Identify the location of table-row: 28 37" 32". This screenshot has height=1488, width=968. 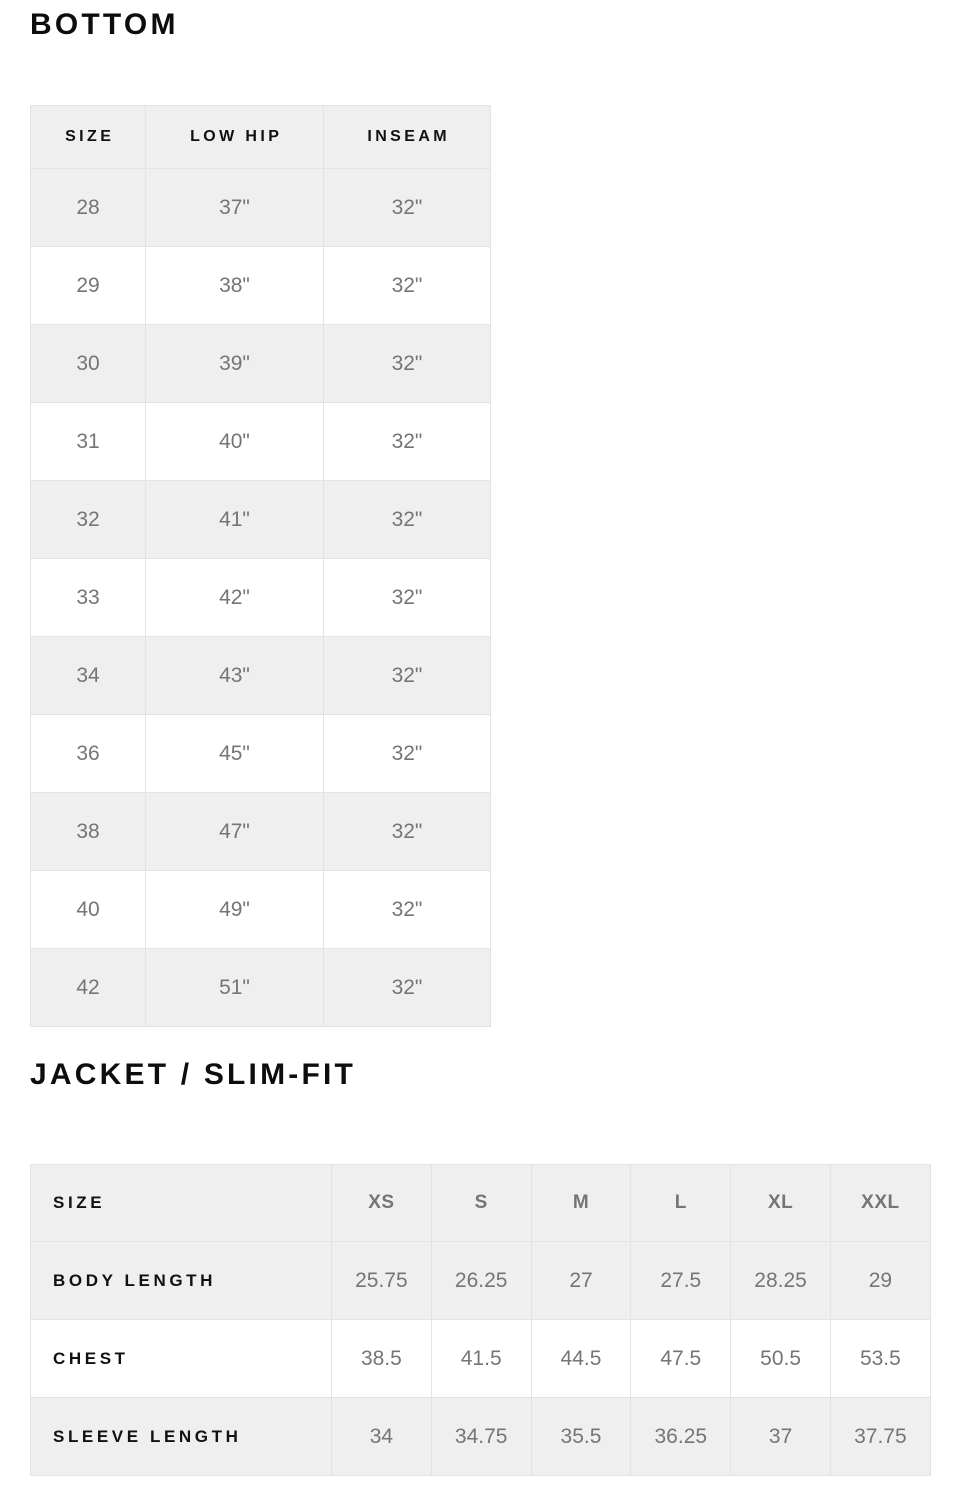
(260, 207).